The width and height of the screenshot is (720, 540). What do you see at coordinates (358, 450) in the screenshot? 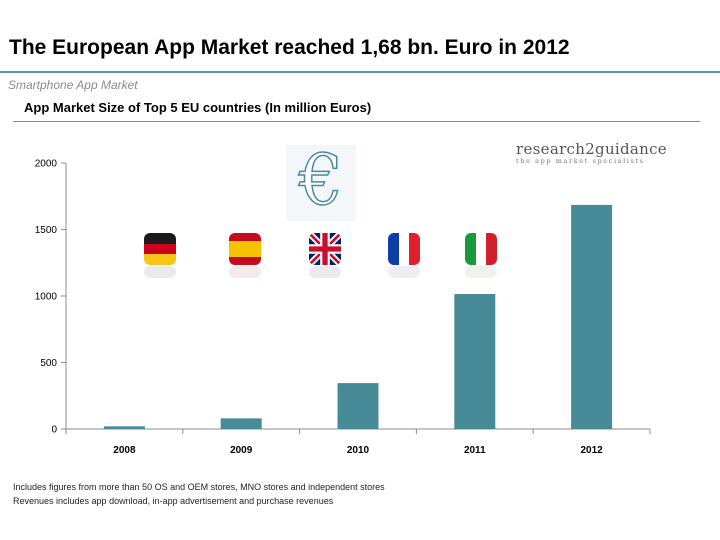
I see `x-tick-label-2010: 2010` at bounding box center [358, 450].